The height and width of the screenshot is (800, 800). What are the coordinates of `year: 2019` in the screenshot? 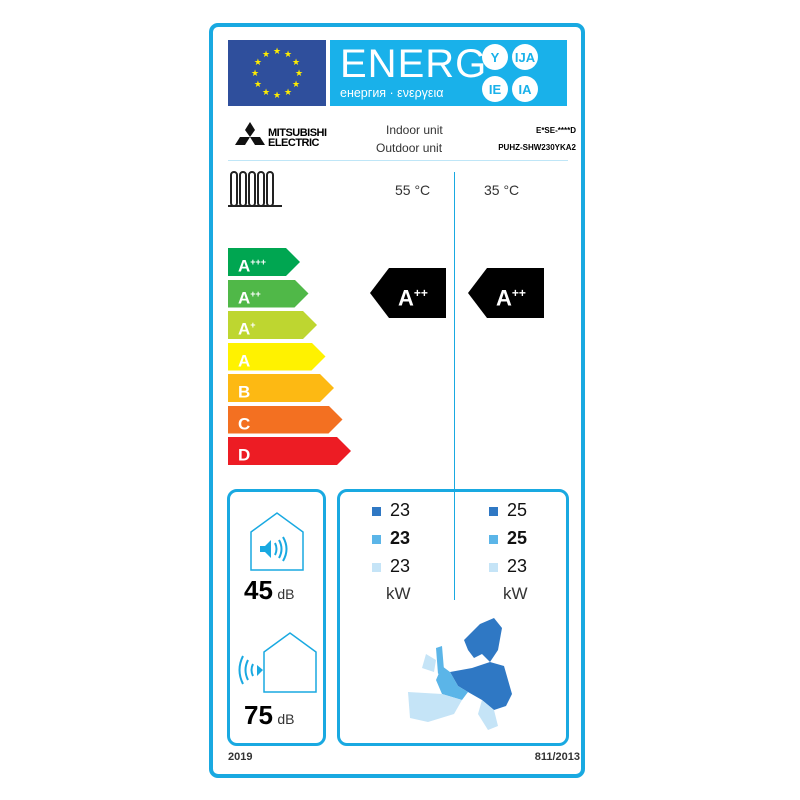 It's located at (240, 757).